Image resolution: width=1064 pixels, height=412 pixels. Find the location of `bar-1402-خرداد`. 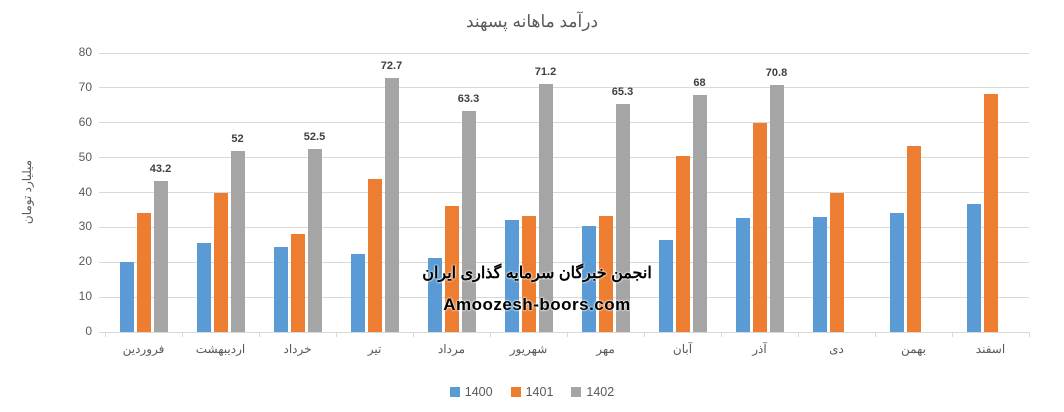

bar-1402-خرداد is located at coordinates (314, 240).